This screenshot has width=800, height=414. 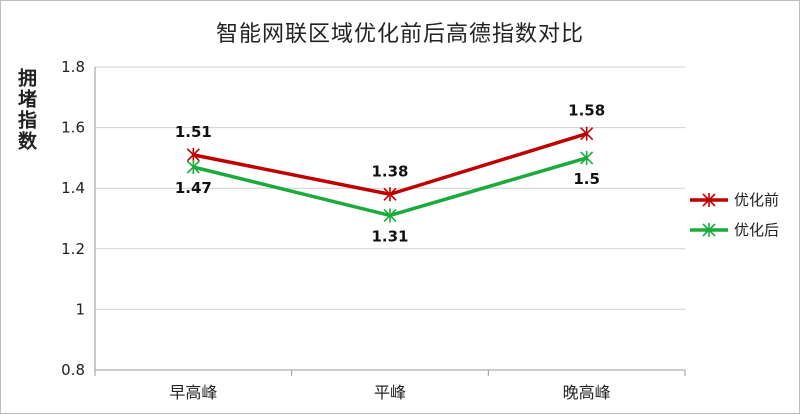 What do you see at coordinates (73, 249) in the screenshot?
I see `y-tick-label: 1.2` at bounding box center [73, 249].